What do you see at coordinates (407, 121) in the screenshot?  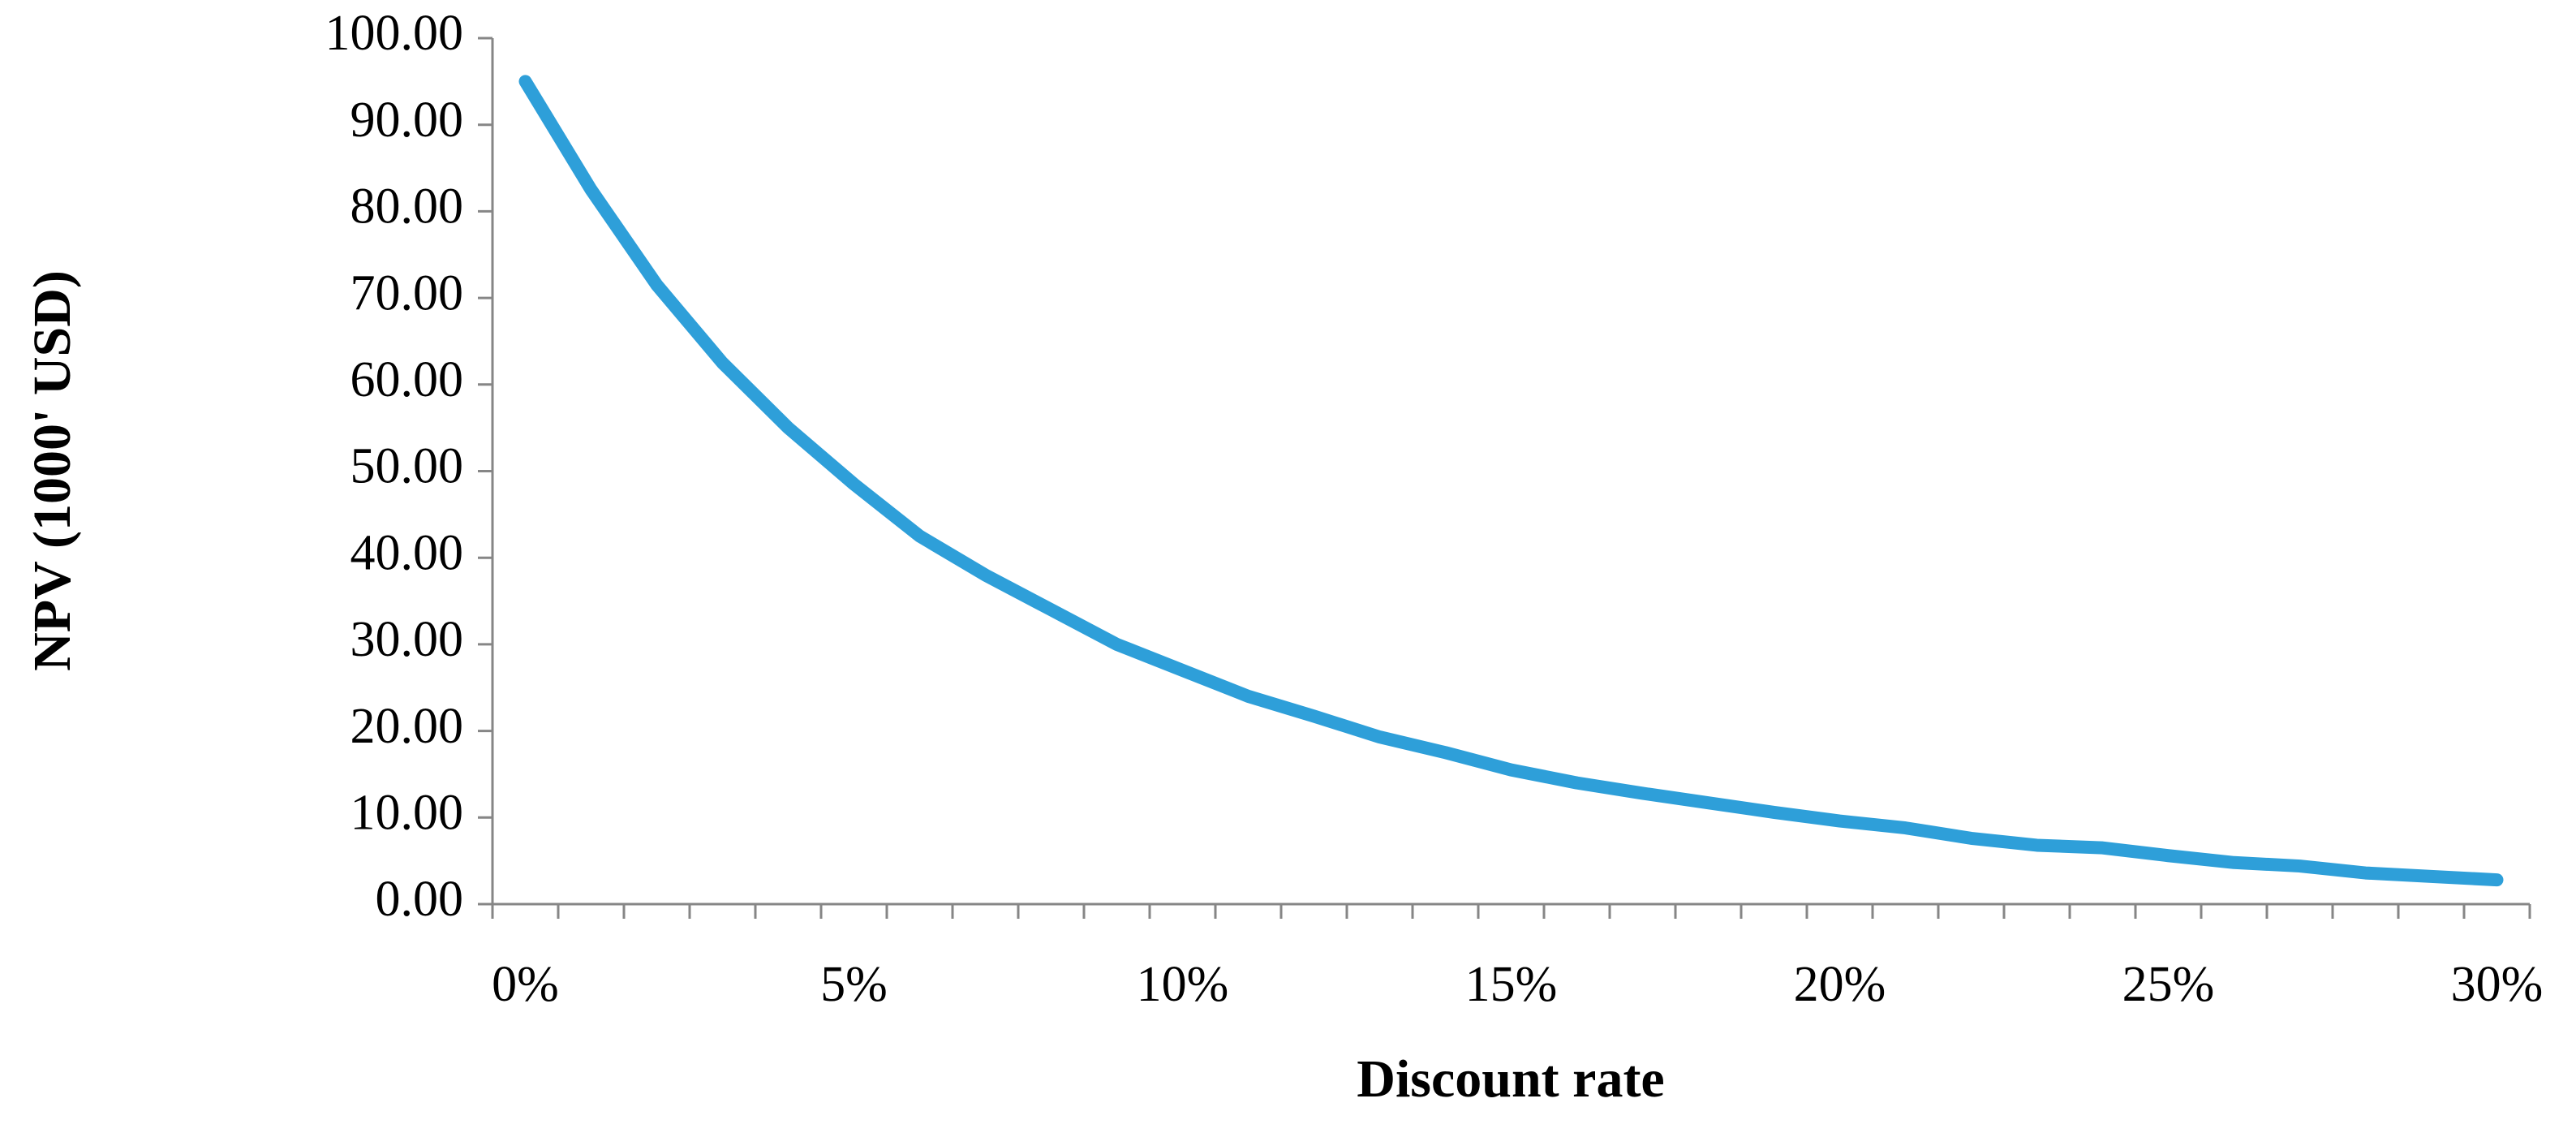 I see `y-tick-label: 90.00` at bounding box center [407, 121].